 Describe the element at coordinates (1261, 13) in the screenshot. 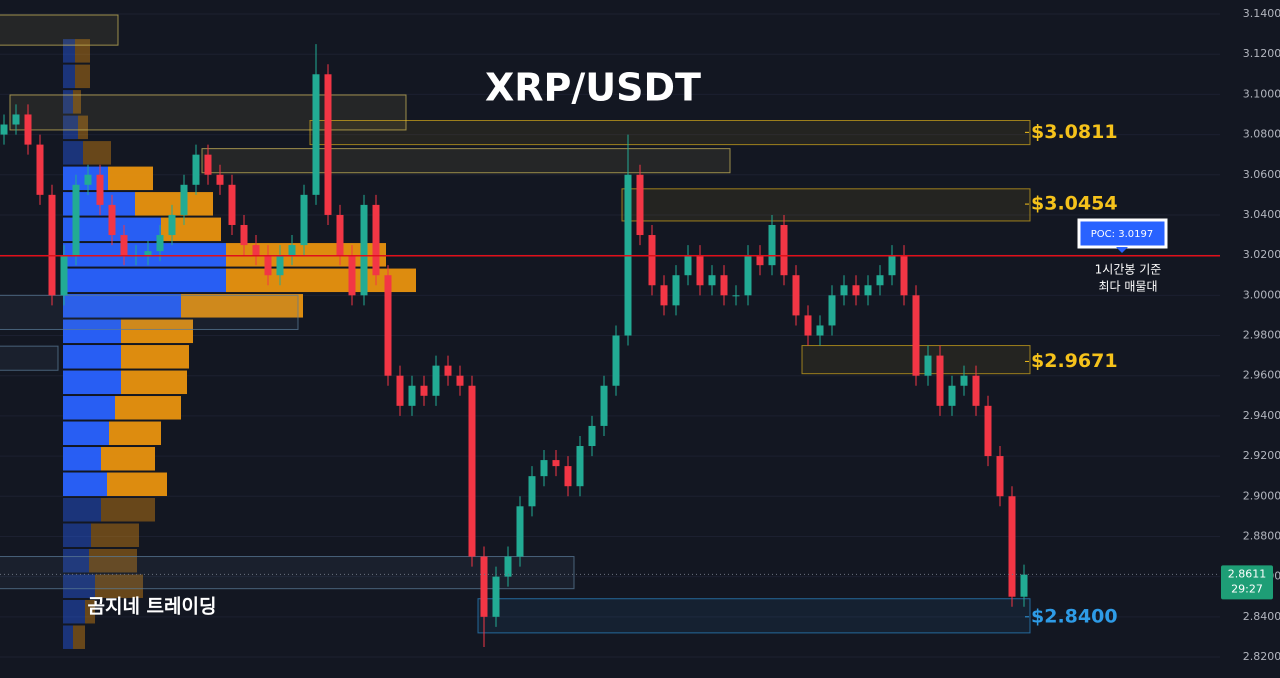

I see `y-tick-label: 3.1400` at that location.